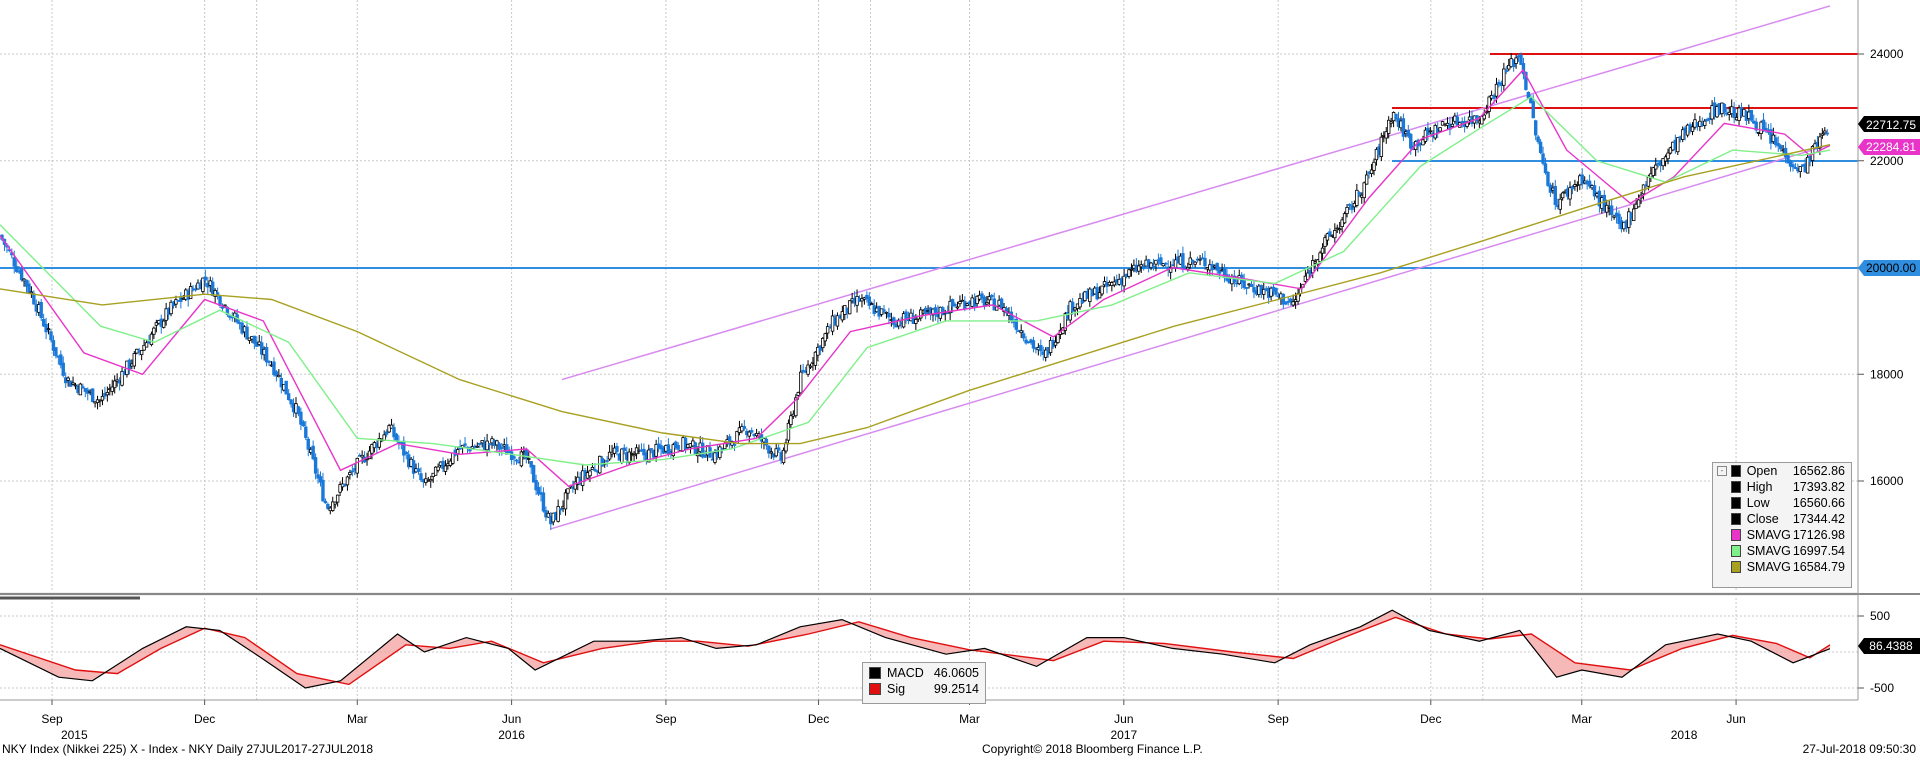 Image resolution: width=1920 pixels, height=761 pixels. Describe the element at coordinates (969, 719) in the screenshot. I see `x-month-label: Mar` at that location.